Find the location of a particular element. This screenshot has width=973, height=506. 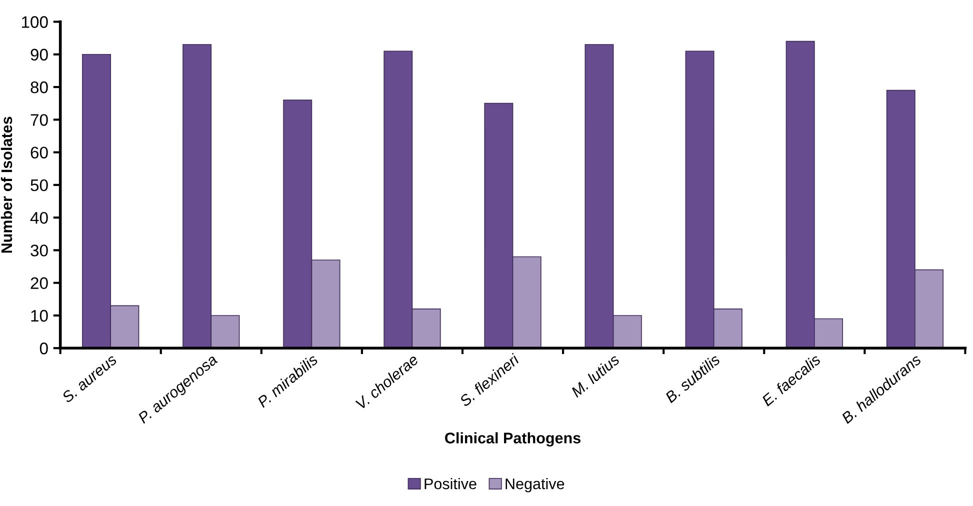

y-tick-label: 70 is located at coordinates (39, 120).